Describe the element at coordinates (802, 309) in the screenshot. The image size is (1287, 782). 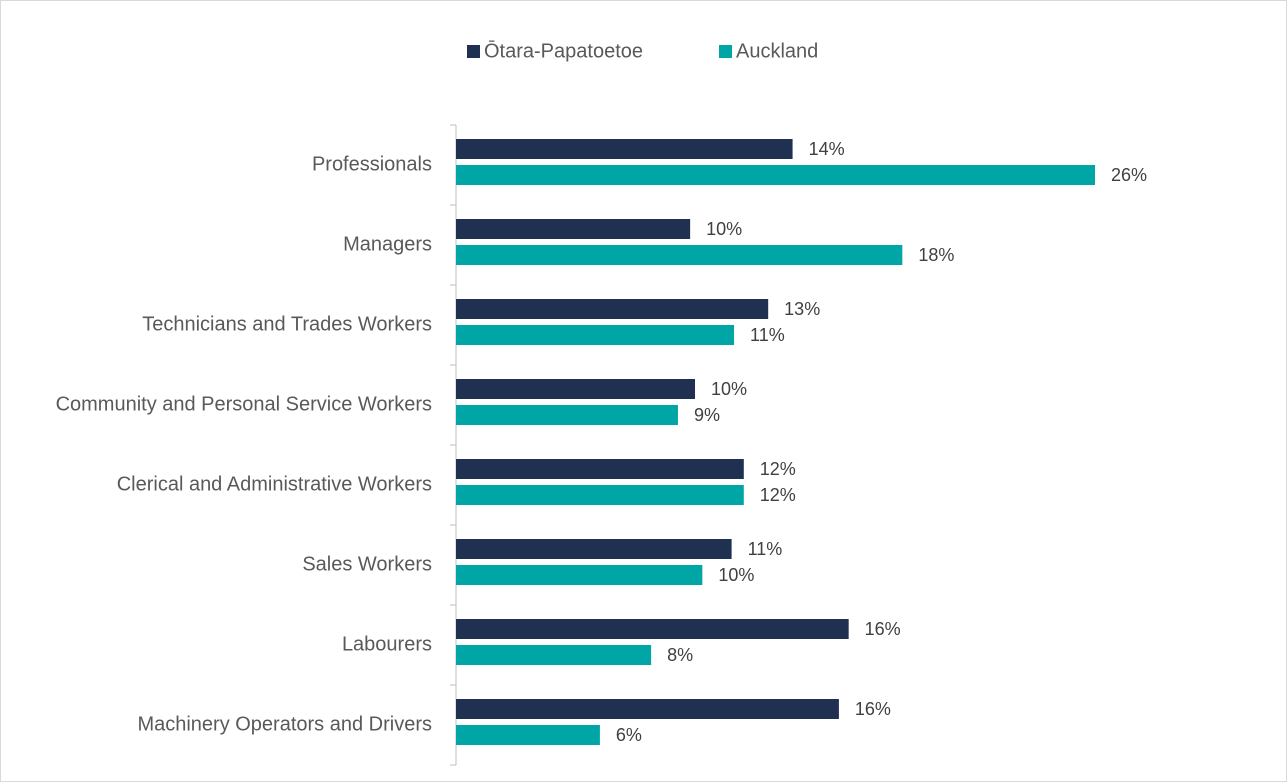
I see `data-label: 13%` at that location.